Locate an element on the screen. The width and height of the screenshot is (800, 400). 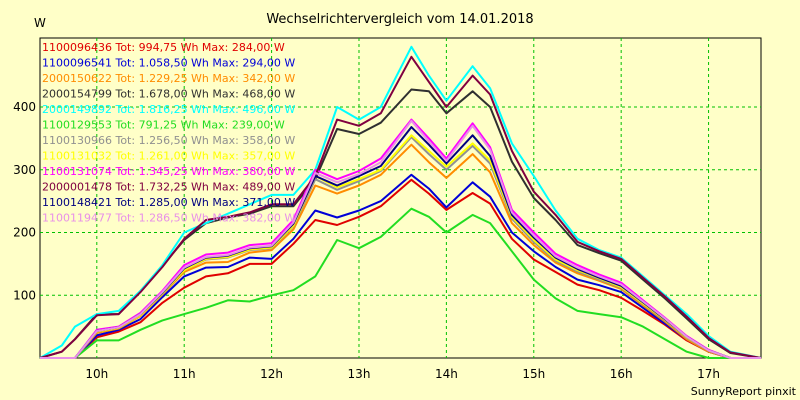
y-tick-label: 300 is located at coordinates (24, 170).